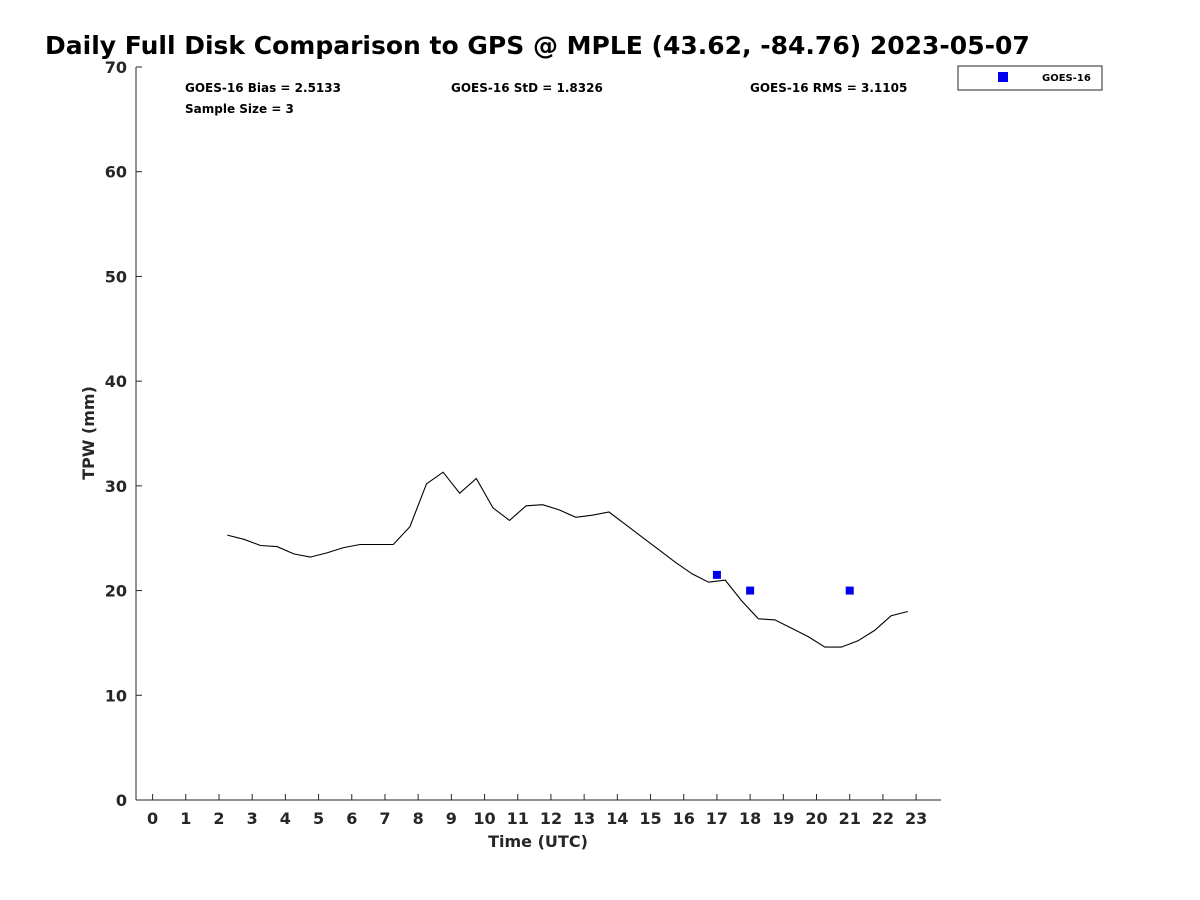 Image resolution: width=1200 pixels, height=900 pixels. I want to click on gps-tpw-line, so click(567, 559).